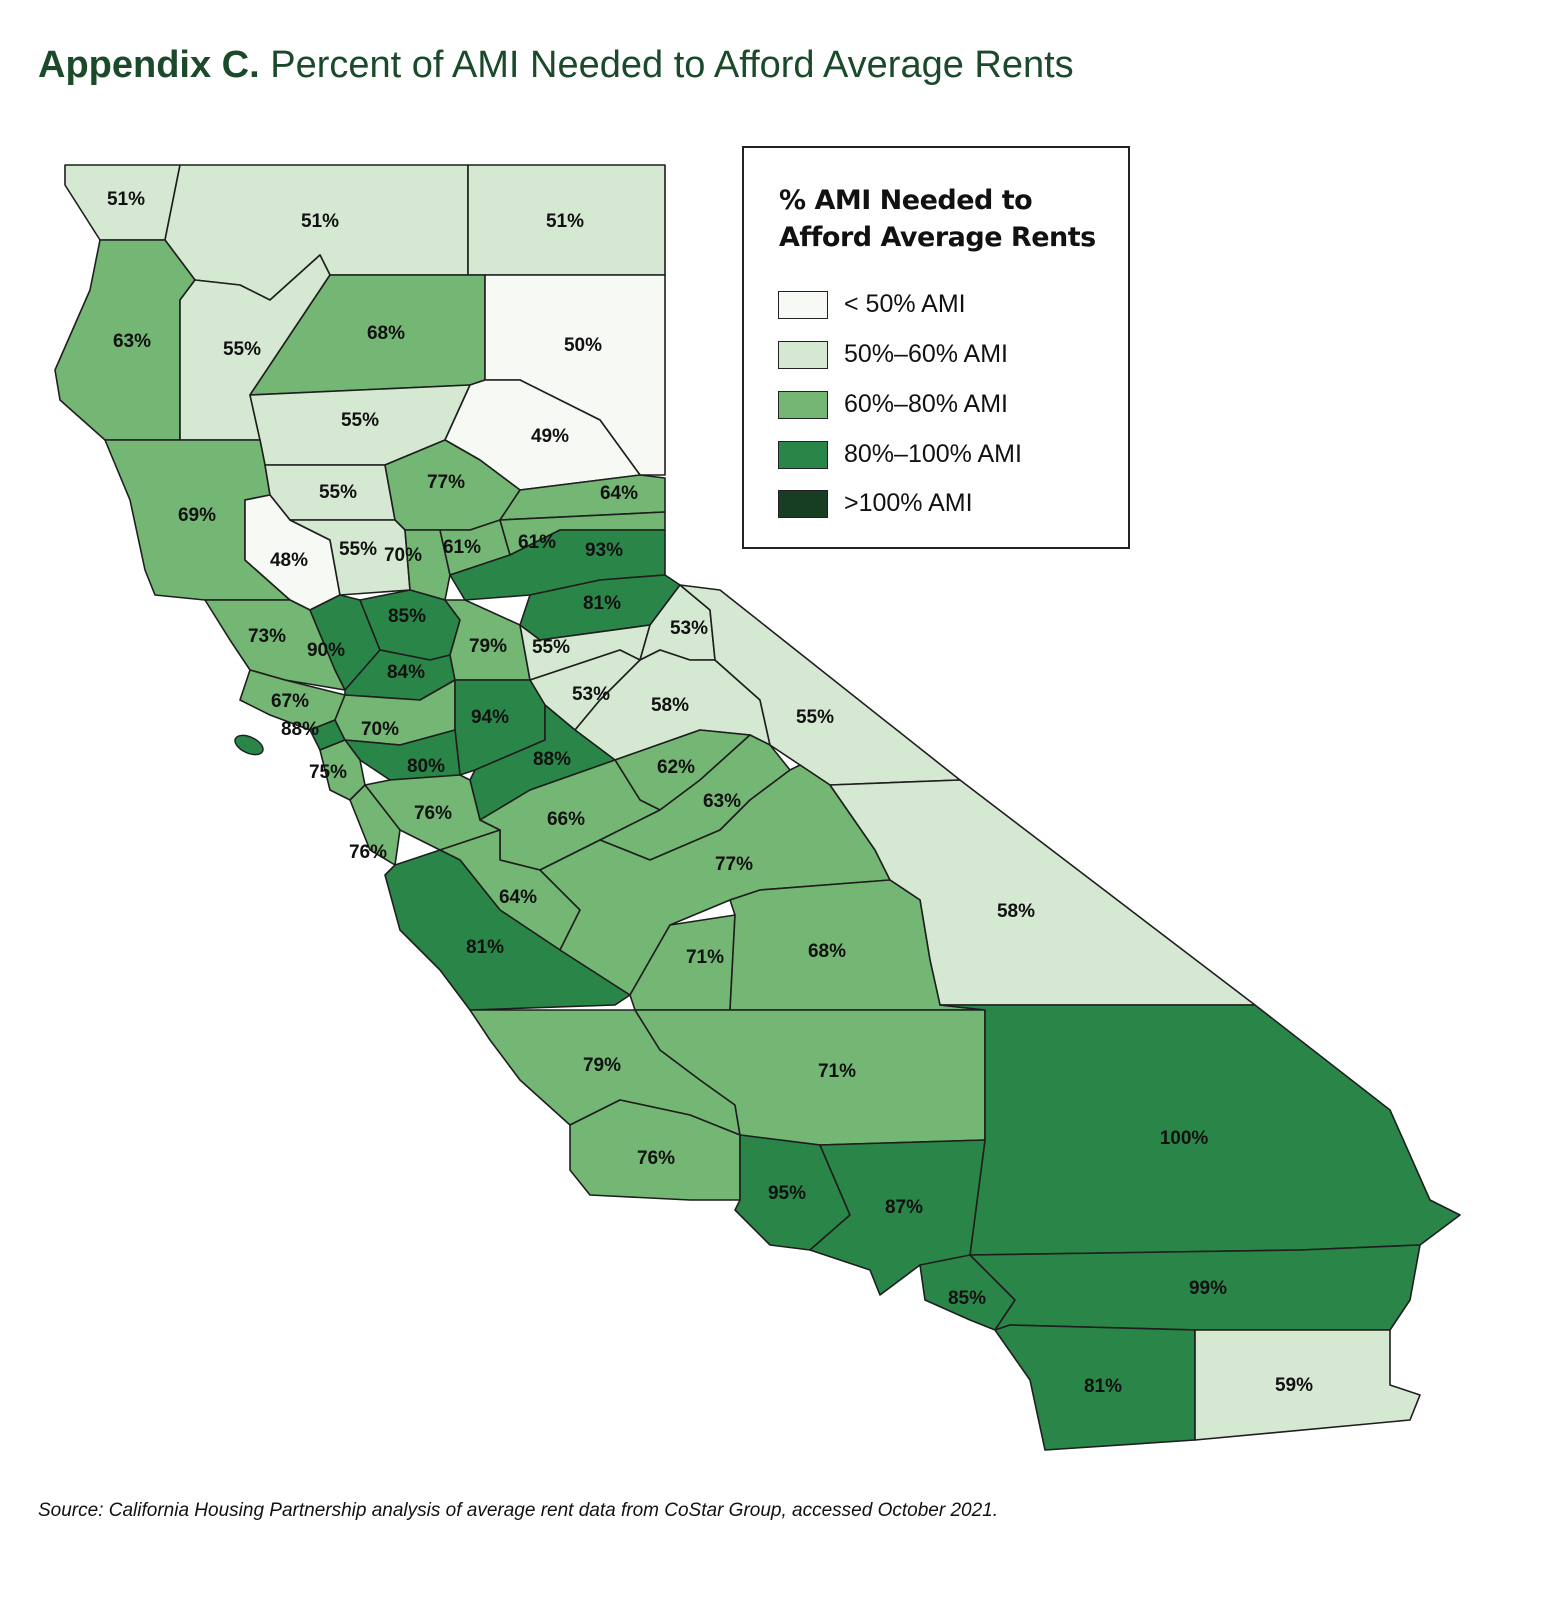 This screenshot has width=1548, height=1598. I want to click on legend-item: 50%–60% AMI, so click(893, 354).